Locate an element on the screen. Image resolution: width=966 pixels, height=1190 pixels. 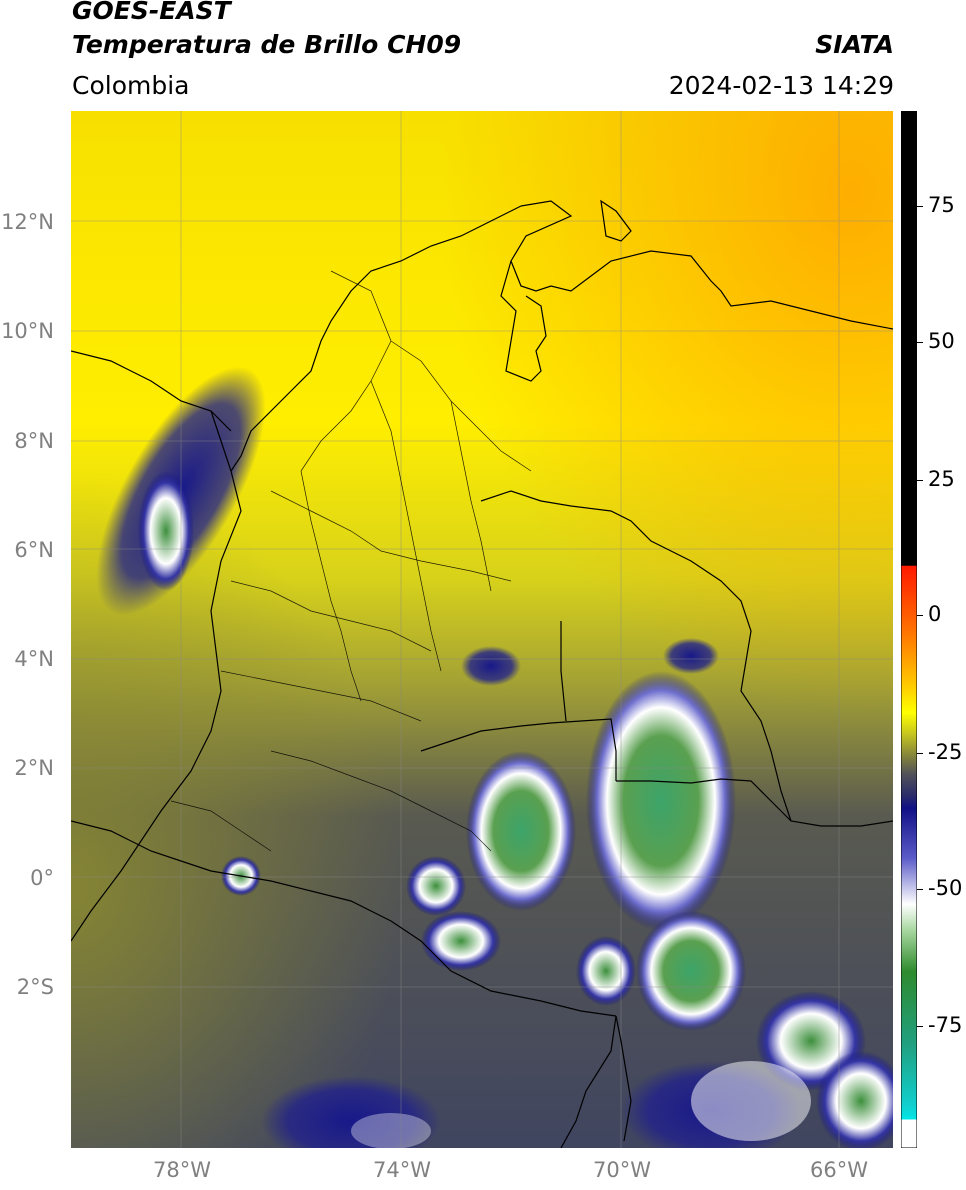
lat-tick-label: 4°N is located at coordinates (34, 659).